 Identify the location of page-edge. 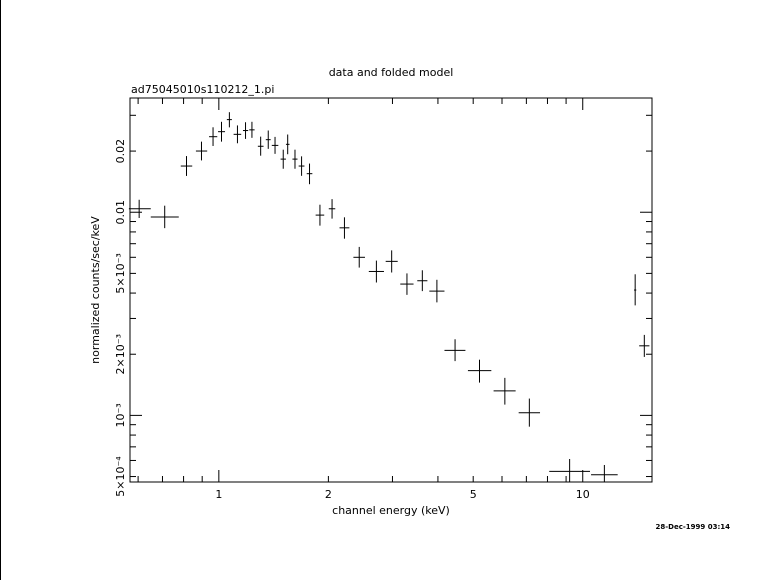
(0, 290).